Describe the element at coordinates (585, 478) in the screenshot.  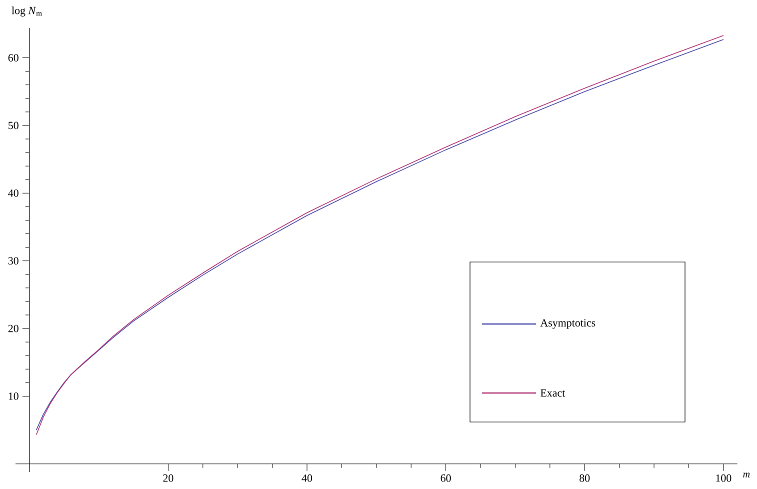
I see `x-tick-label: 80` at that location.